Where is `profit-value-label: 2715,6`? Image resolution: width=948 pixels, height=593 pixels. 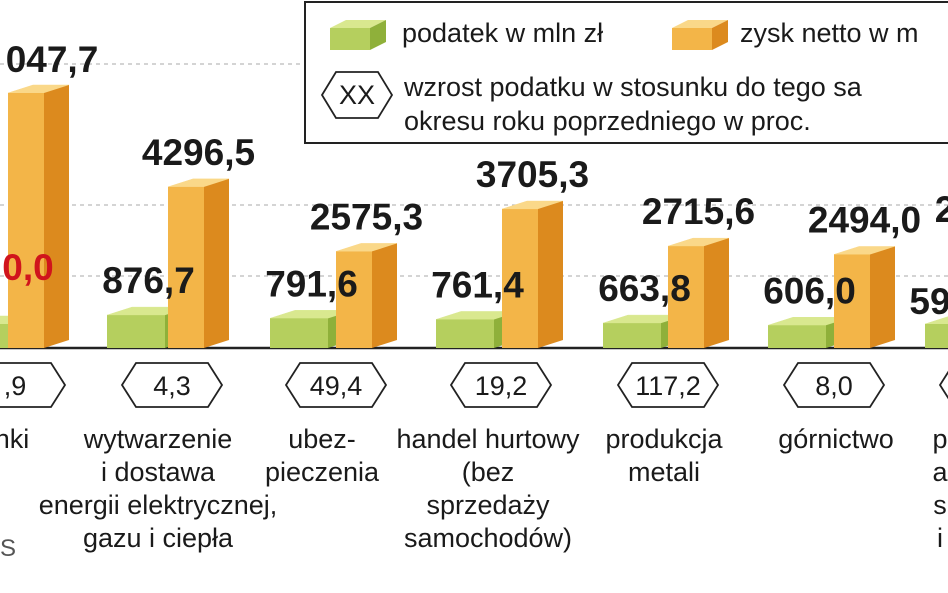
profit-value-label: 2715,6 is located at coordinates (698, 211).